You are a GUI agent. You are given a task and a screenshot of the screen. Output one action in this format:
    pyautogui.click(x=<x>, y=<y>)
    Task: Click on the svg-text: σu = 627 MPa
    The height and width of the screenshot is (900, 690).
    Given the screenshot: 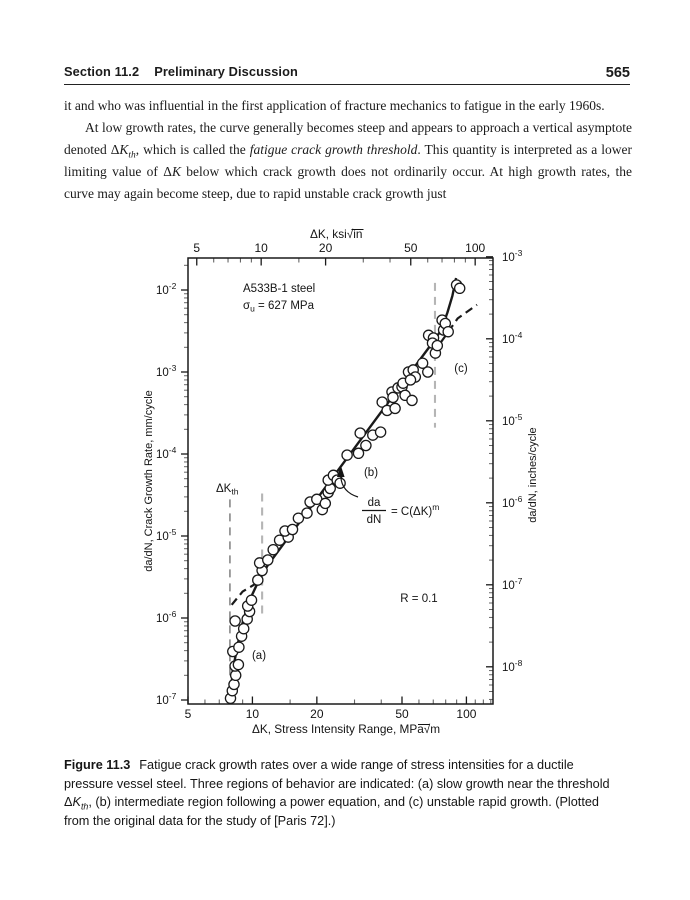 What is the action you would take?
    pyautogui.click(x=279, y=307)
    